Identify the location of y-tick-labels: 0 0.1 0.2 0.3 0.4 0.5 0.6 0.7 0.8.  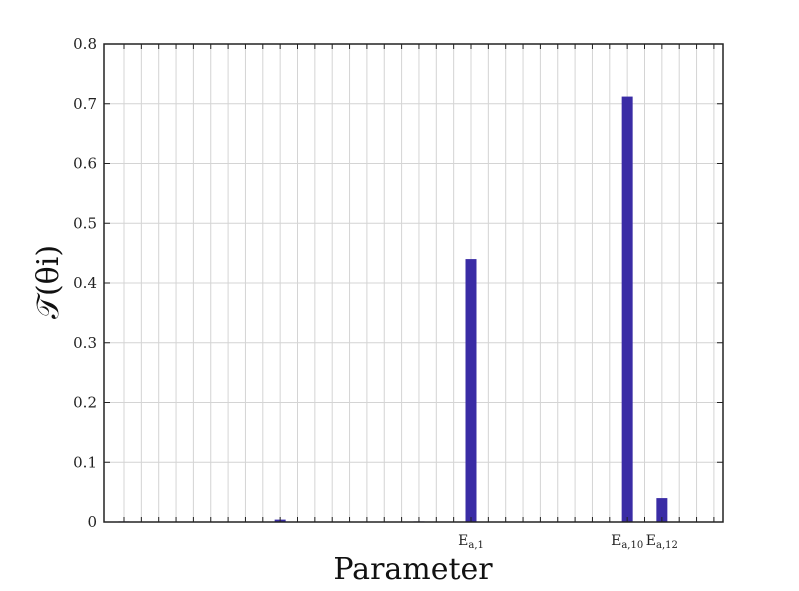
(85, 283).